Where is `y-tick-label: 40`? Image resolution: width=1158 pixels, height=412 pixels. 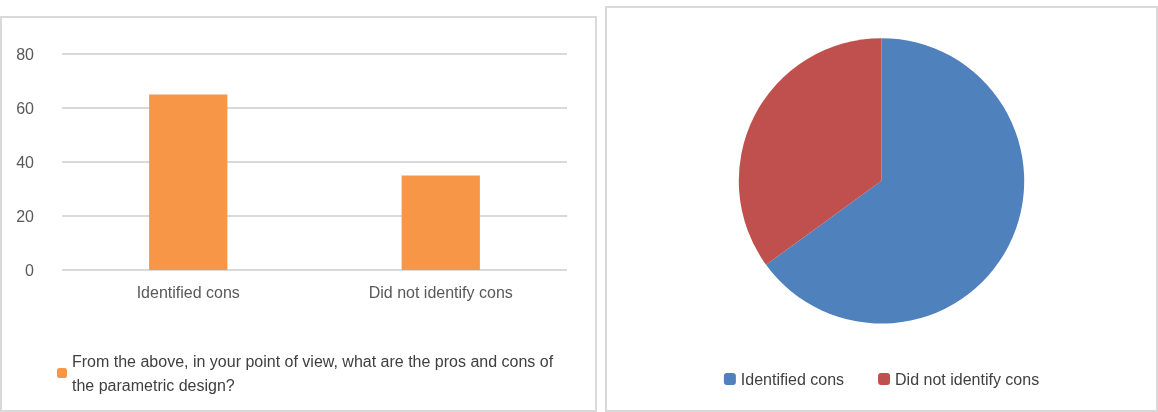 y-tick-label: 40 is located at coordinates (25, 162).